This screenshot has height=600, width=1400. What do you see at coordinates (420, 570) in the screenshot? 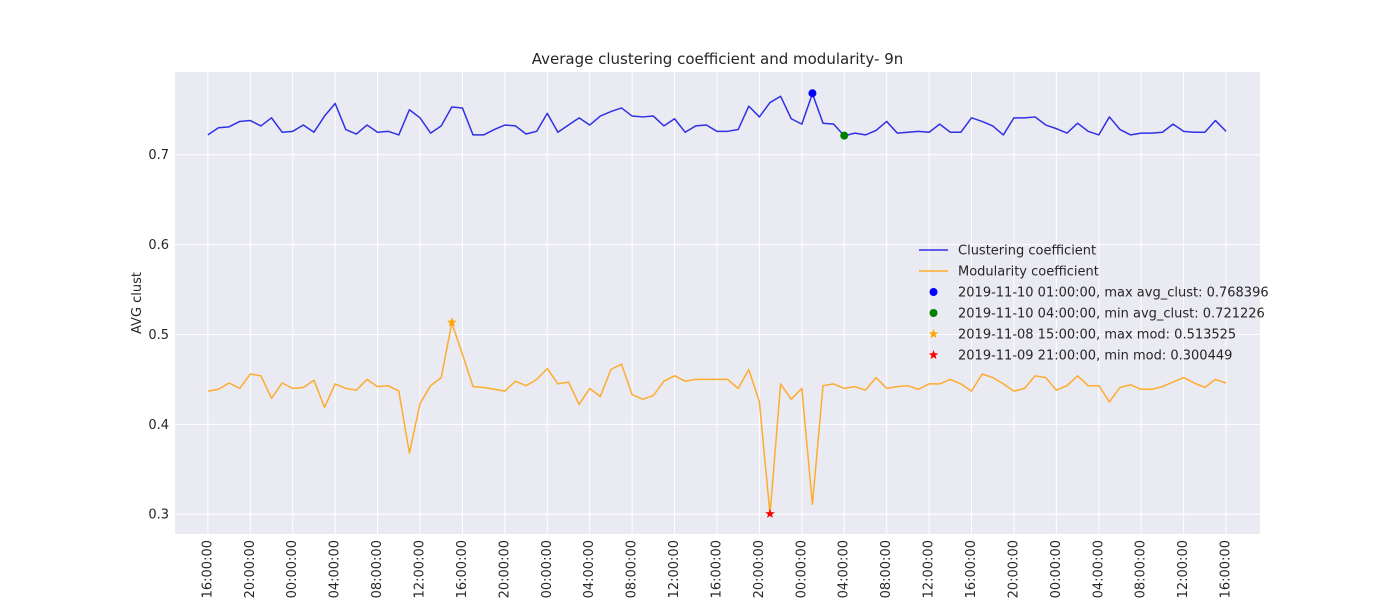
I see `x-tick-label: 8 12:00:00` at bounding box center [420, 570].